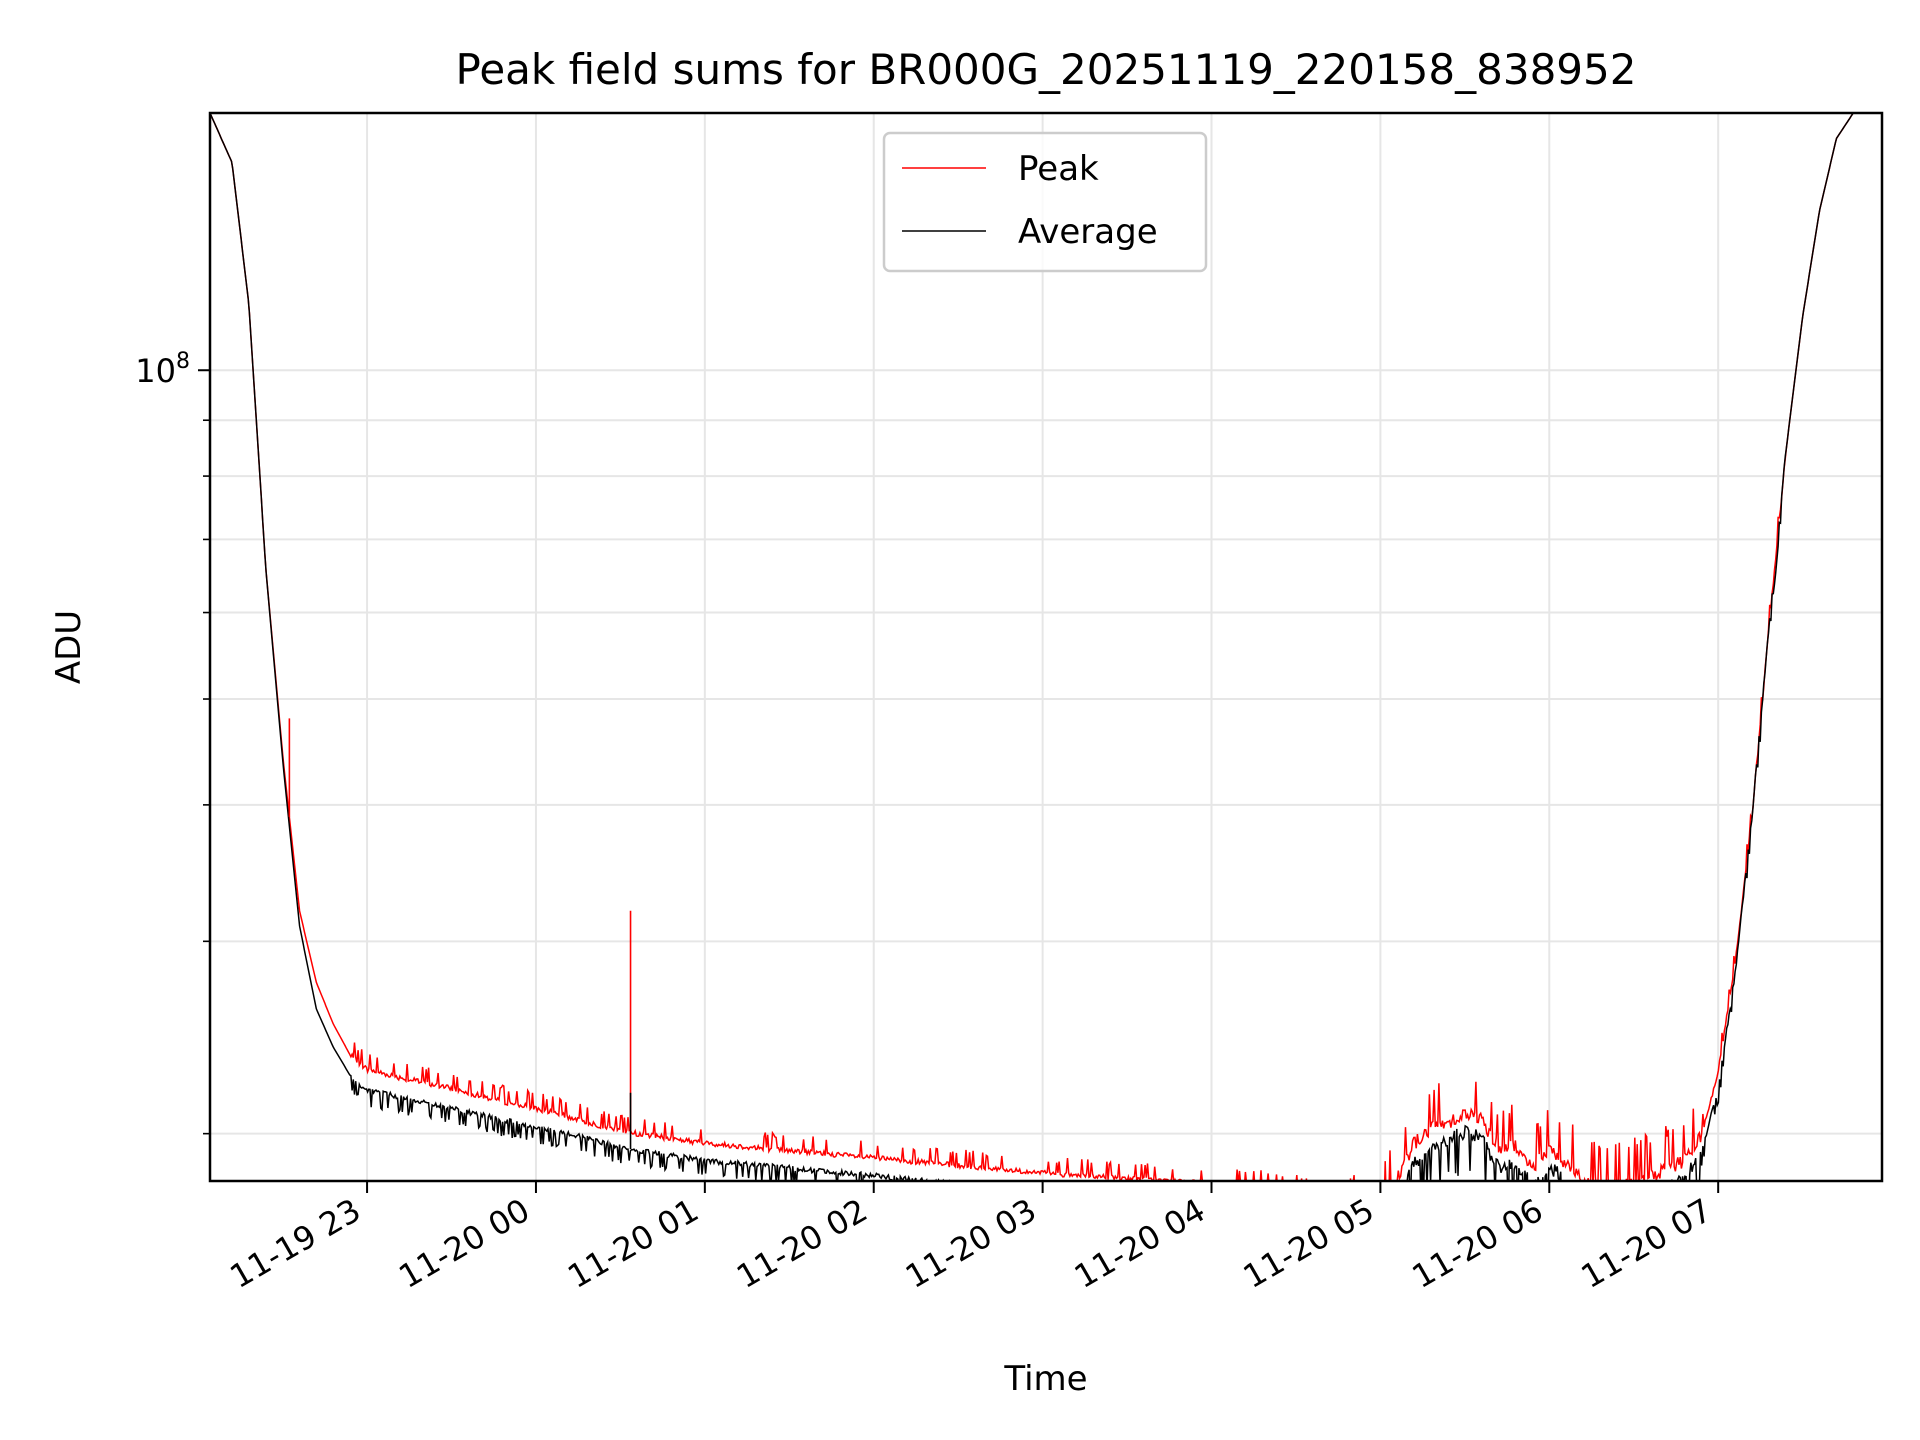 The height and width of the screenshot is (1440, 1920). I want to click on legend-average-label: Average, so click(1088, 232).